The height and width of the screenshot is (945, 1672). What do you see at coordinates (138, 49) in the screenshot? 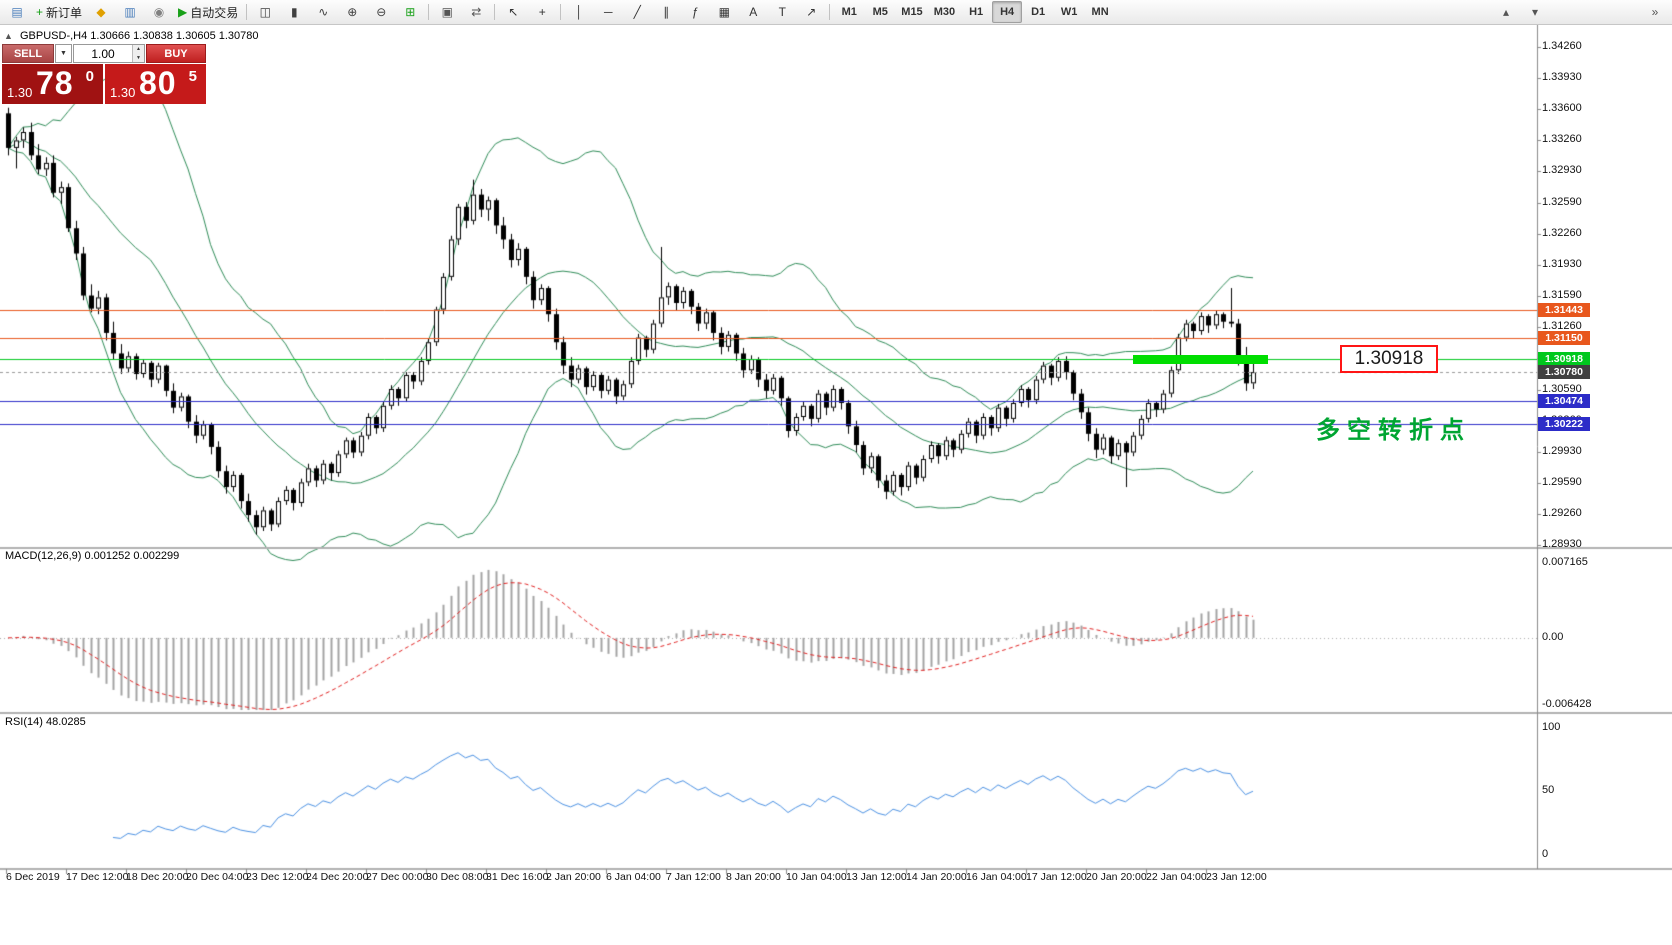
I see `volume-up-button: ▲` at bounding box center [138, 49].